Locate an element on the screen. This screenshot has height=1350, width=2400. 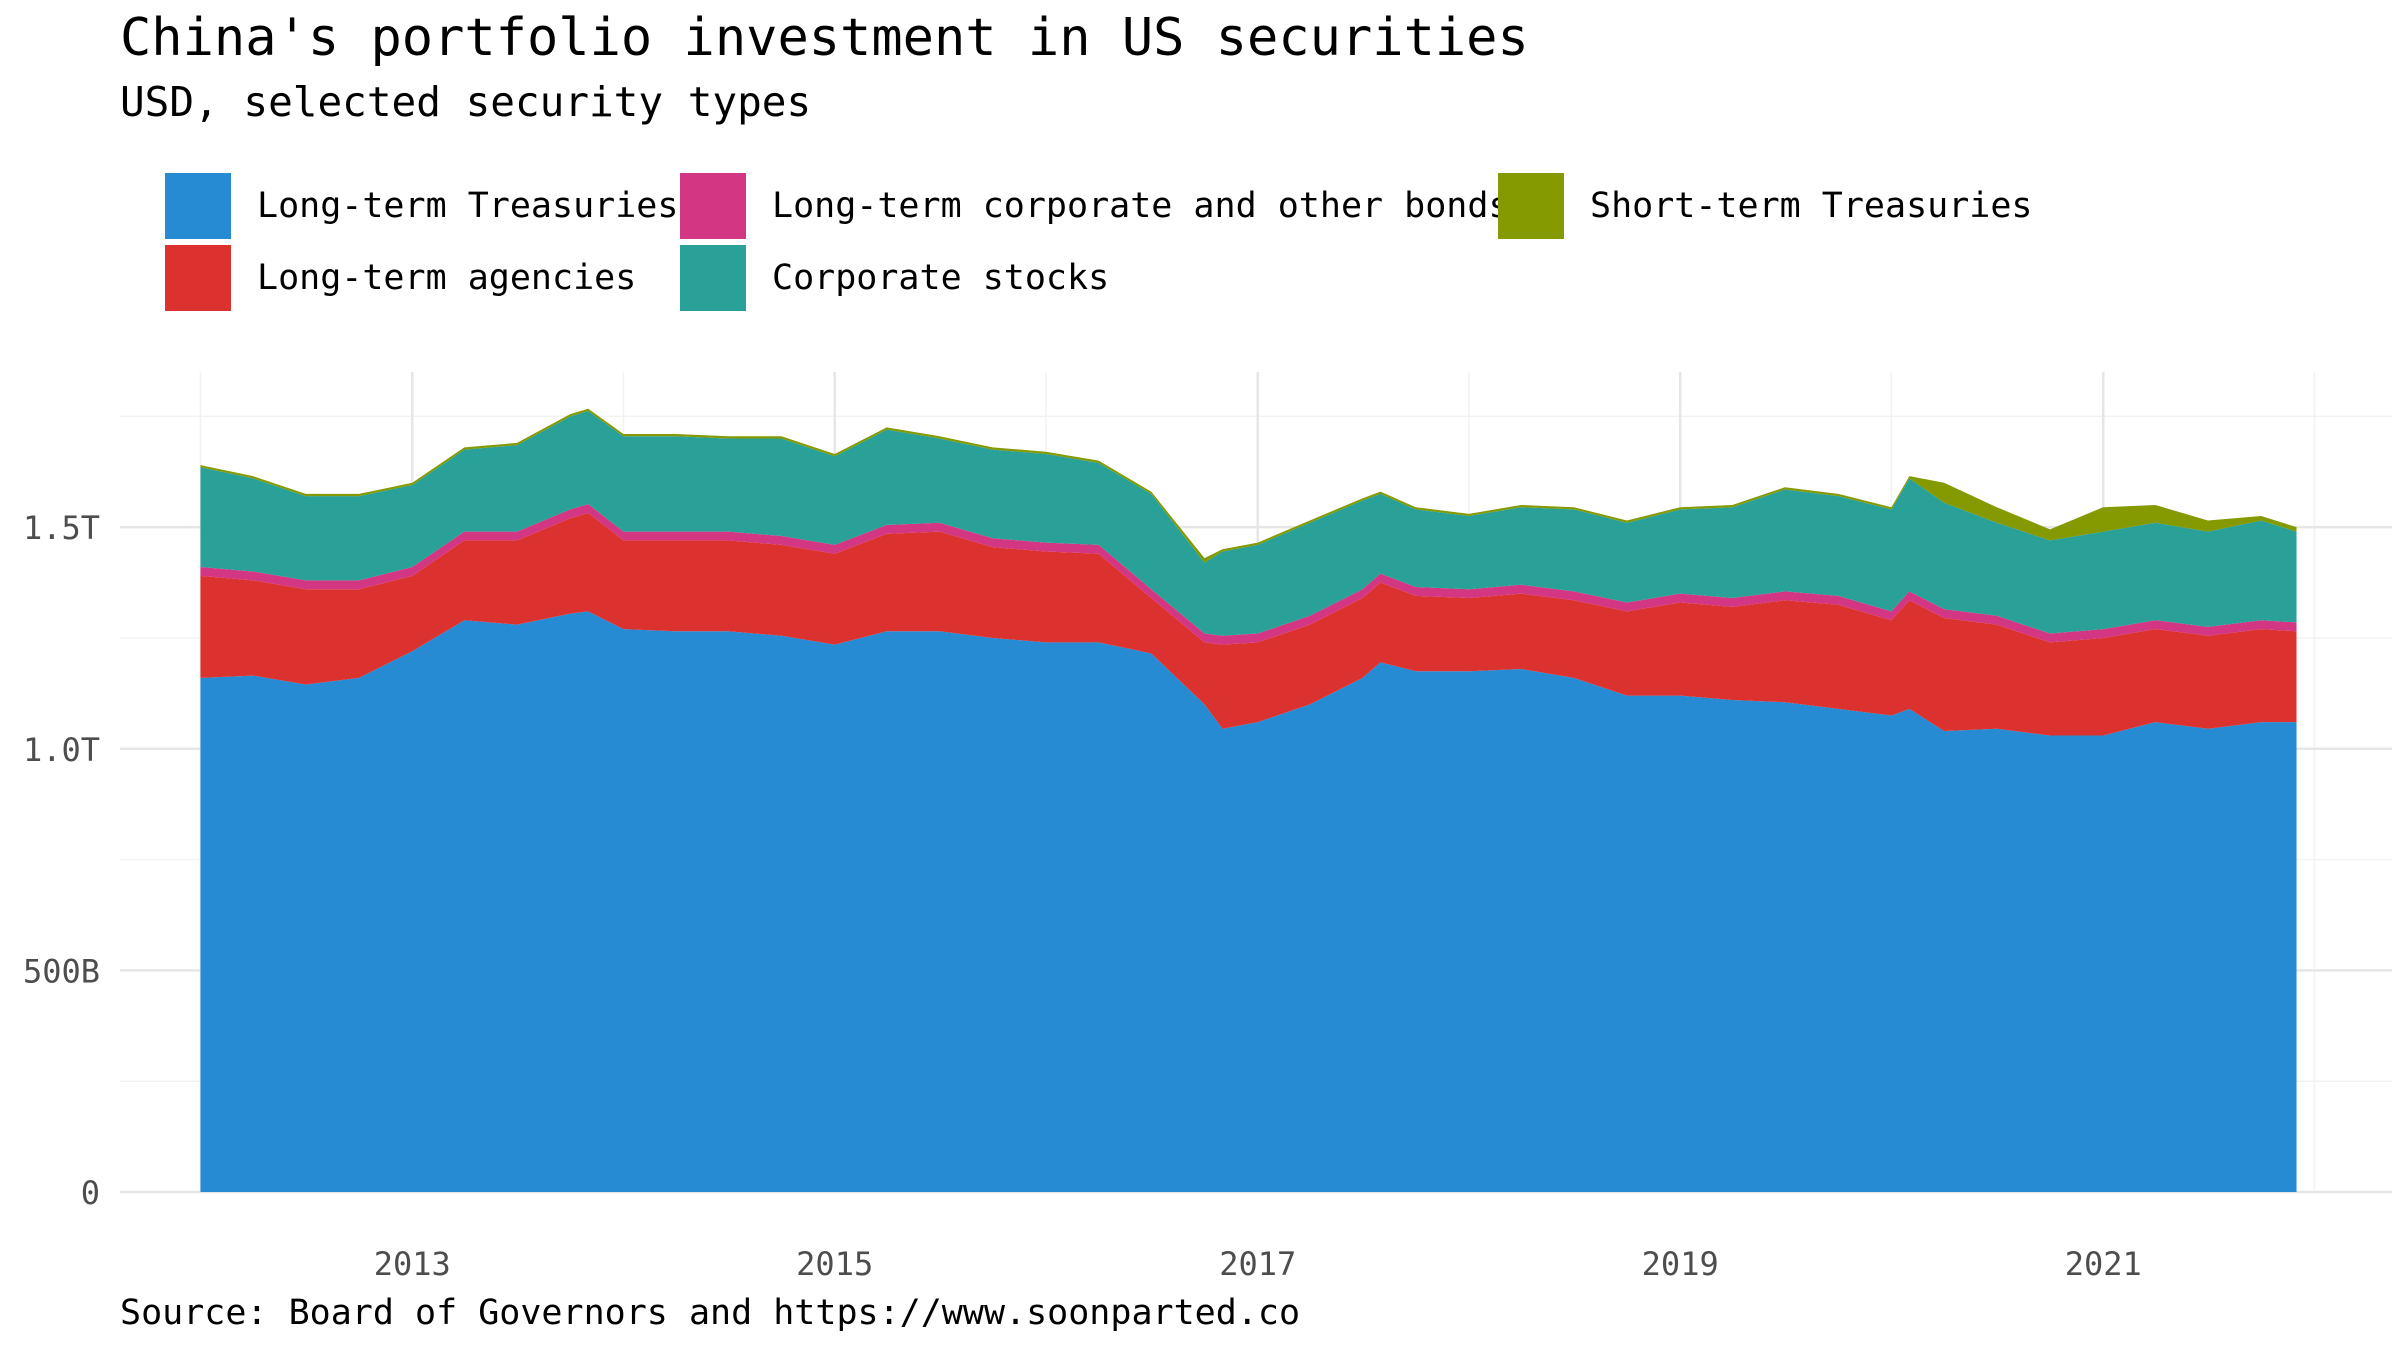
y-tick-label: 1.5T is located at coordinates (61, 528).